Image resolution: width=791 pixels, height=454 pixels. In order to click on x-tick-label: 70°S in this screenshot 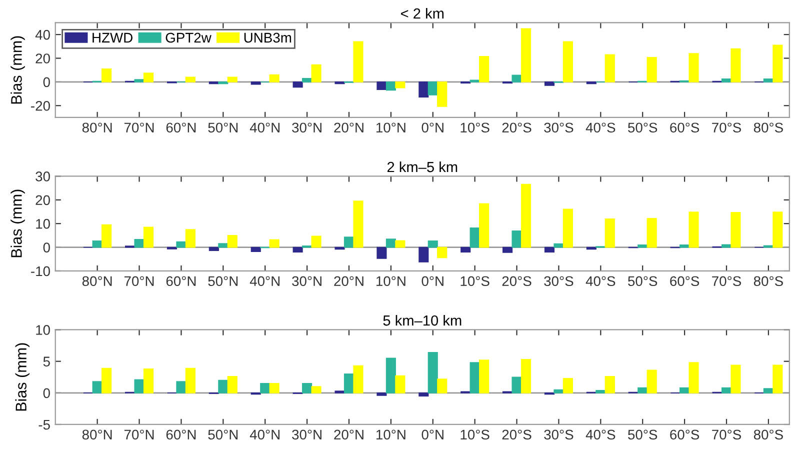, I will do `click(726, 127)`.